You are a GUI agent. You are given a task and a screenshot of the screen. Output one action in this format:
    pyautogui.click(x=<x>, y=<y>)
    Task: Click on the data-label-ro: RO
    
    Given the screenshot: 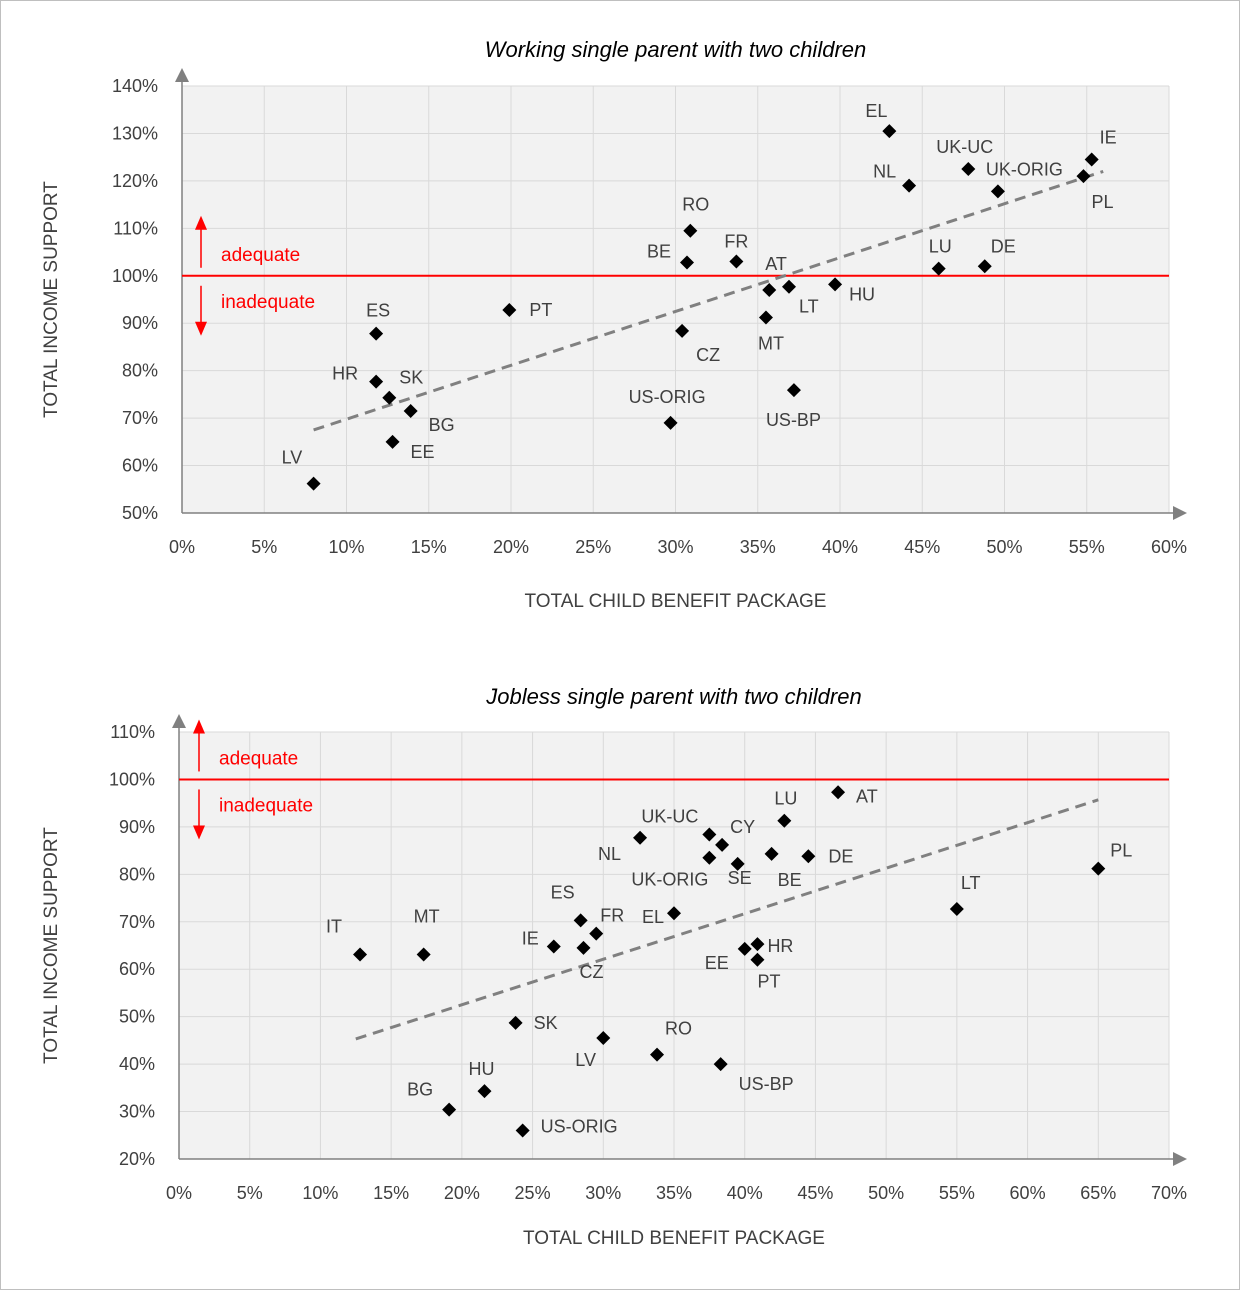 What is the action you would take?
    pyautogui.click(x=695, y=205)
    